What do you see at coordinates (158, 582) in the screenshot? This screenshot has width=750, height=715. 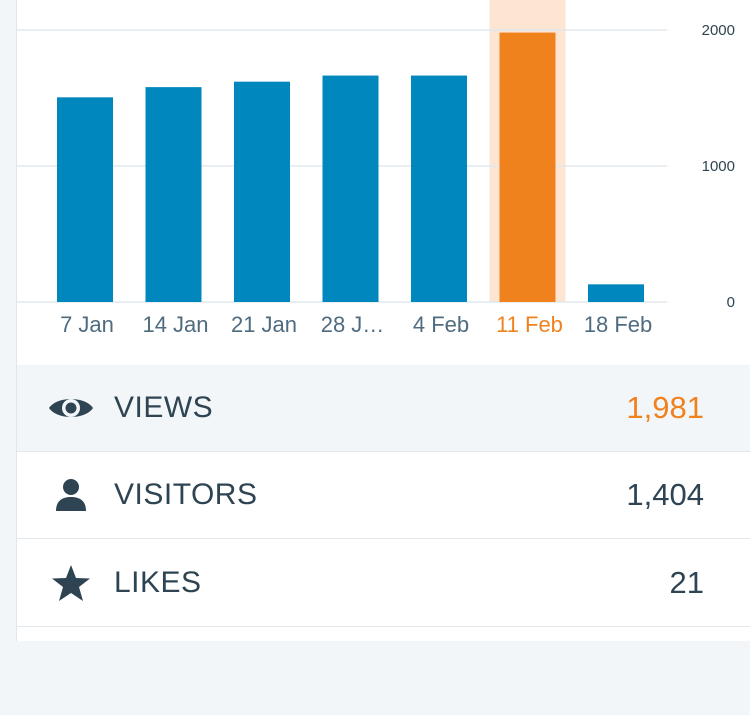 I see `likes-label: LIKES` at bounding box center [158, 582].